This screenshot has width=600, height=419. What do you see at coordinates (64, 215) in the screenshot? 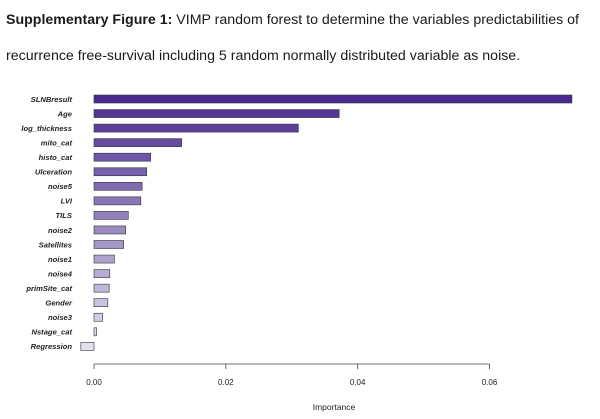
I see `category-label: TILS` at bounding box center [64, 215].